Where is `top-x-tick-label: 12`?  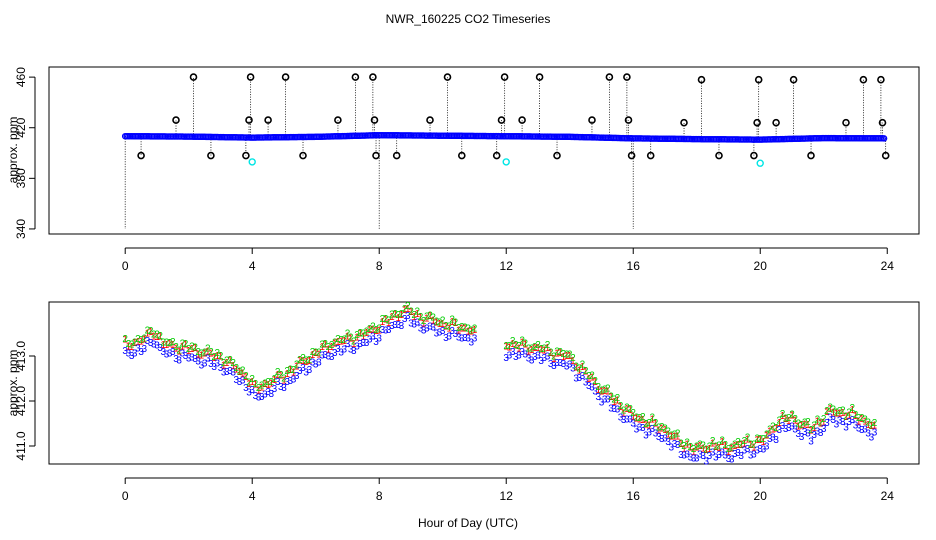 top-x-tick-label: 12 is located at coordinates (507, 266).